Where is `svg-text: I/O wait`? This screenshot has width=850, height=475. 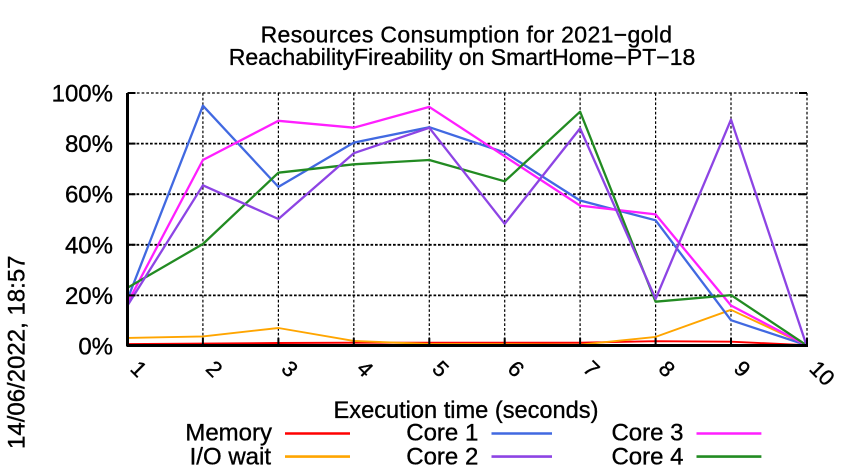
svg-text: I/O wait is located at coordinates (231, 457).